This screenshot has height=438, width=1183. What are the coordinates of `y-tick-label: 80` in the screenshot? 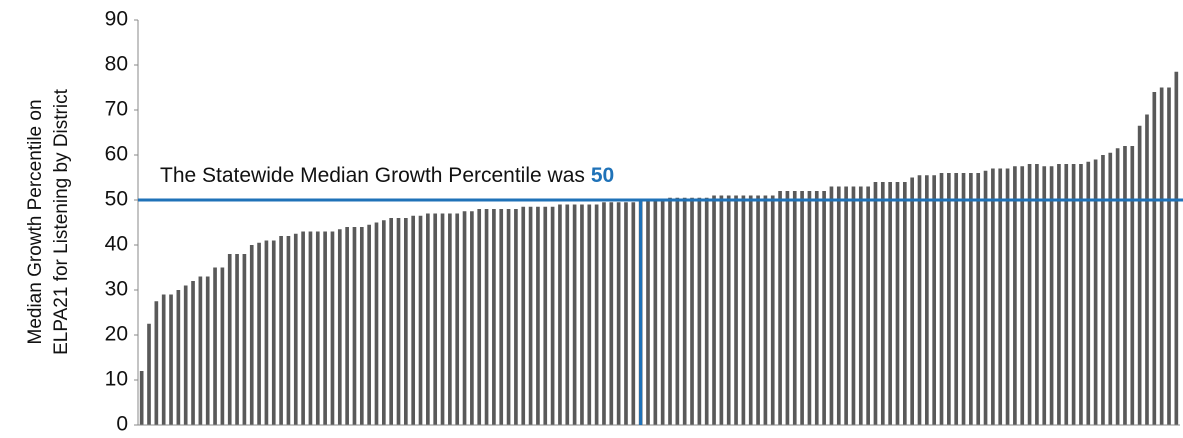 It's located at (116, 64).